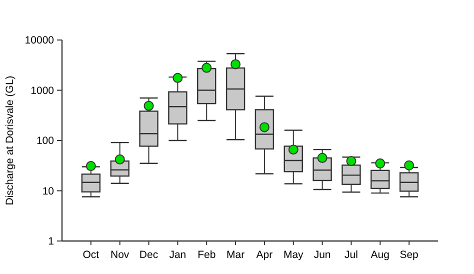  Describe the element at coordinates (91, 255) in the screenshot. I see `x-tick-label: Oct` at that location.